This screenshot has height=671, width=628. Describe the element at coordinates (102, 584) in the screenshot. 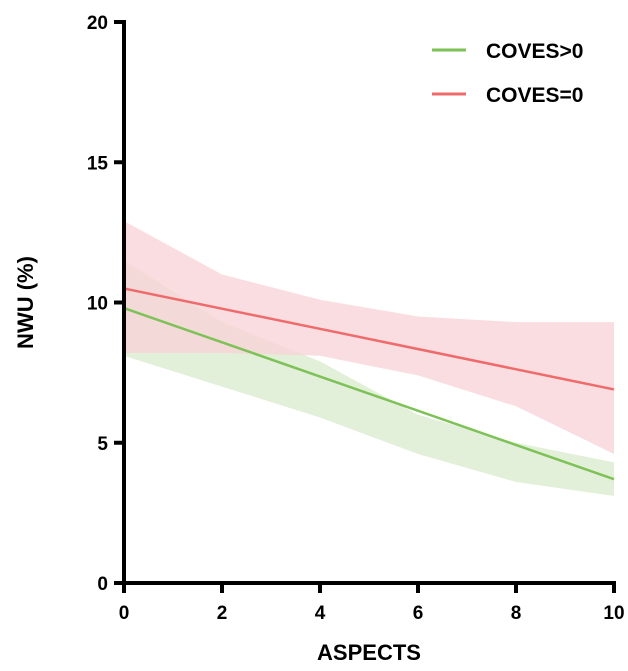

I see `y-tick-label: 0` at that location.